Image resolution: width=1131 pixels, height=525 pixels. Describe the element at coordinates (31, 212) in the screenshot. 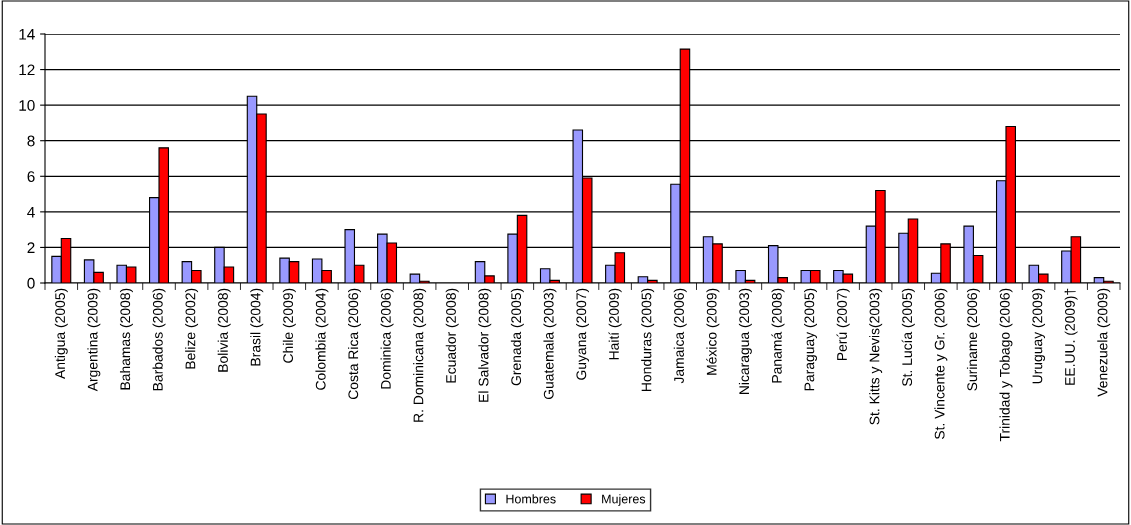

I see `y-tick-label: 4` at that location.